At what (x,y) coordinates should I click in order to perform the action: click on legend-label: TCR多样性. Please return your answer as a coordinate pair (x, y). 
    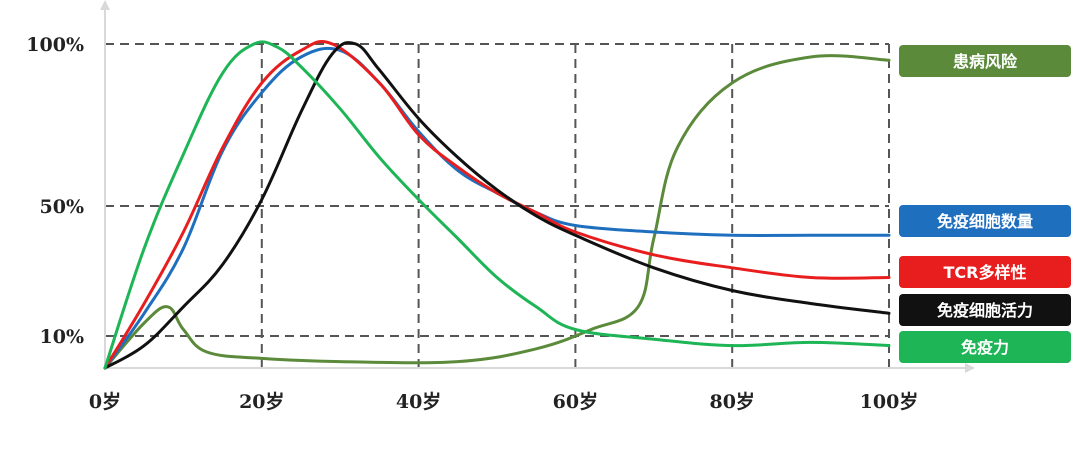
    Looking at the image, I should click on (985, 272).